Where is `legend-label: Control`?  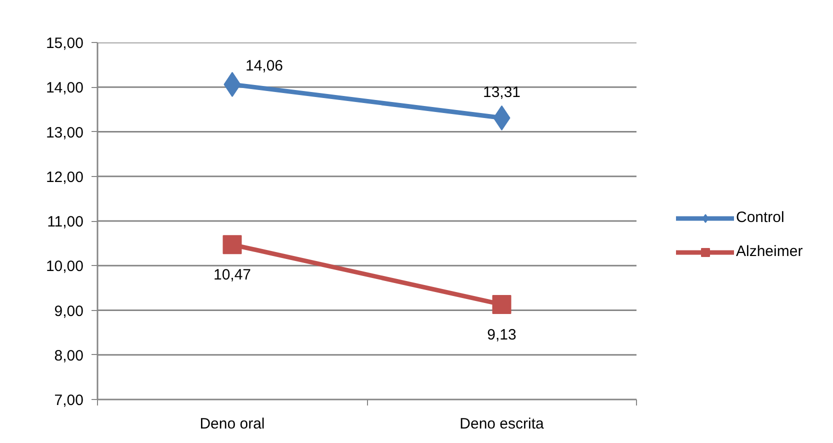
legend-label: Control is located at coordinates (760, 217).